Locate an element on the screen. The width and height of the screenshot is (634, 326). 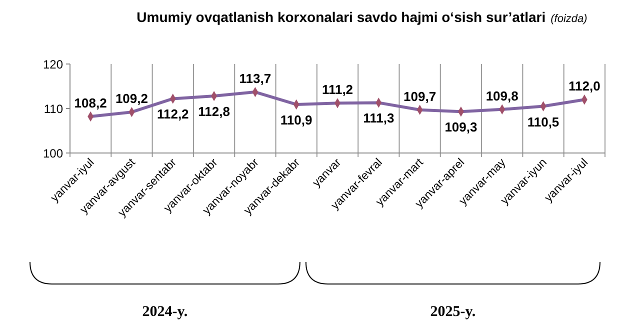
data-label: 109,3 is located at coordinates (461, 127).